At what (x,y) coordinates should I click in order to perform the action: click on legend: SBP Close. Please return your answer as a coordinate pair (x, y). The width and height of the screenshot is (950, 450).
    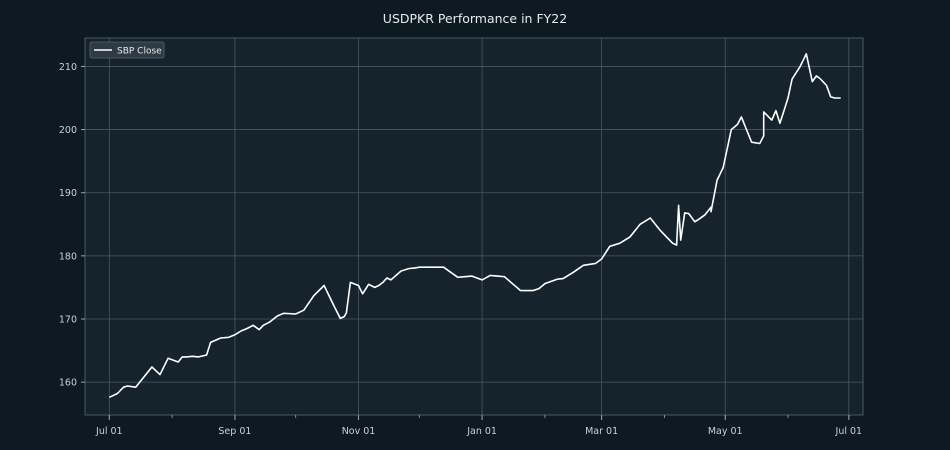
    Looking at the image, I should click on (127, 50).